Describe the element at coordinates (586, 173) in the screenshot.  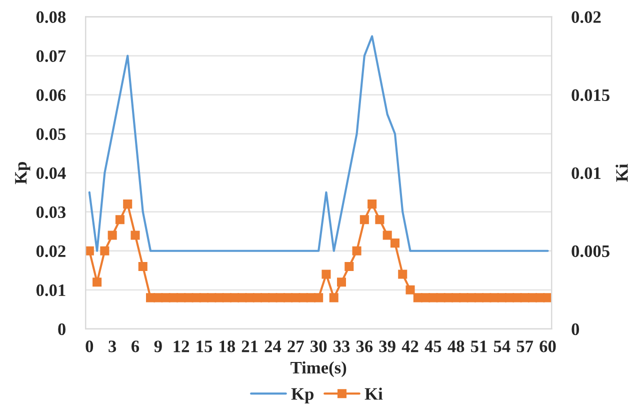
I see `y2-tick-label: 0.01` at that location.